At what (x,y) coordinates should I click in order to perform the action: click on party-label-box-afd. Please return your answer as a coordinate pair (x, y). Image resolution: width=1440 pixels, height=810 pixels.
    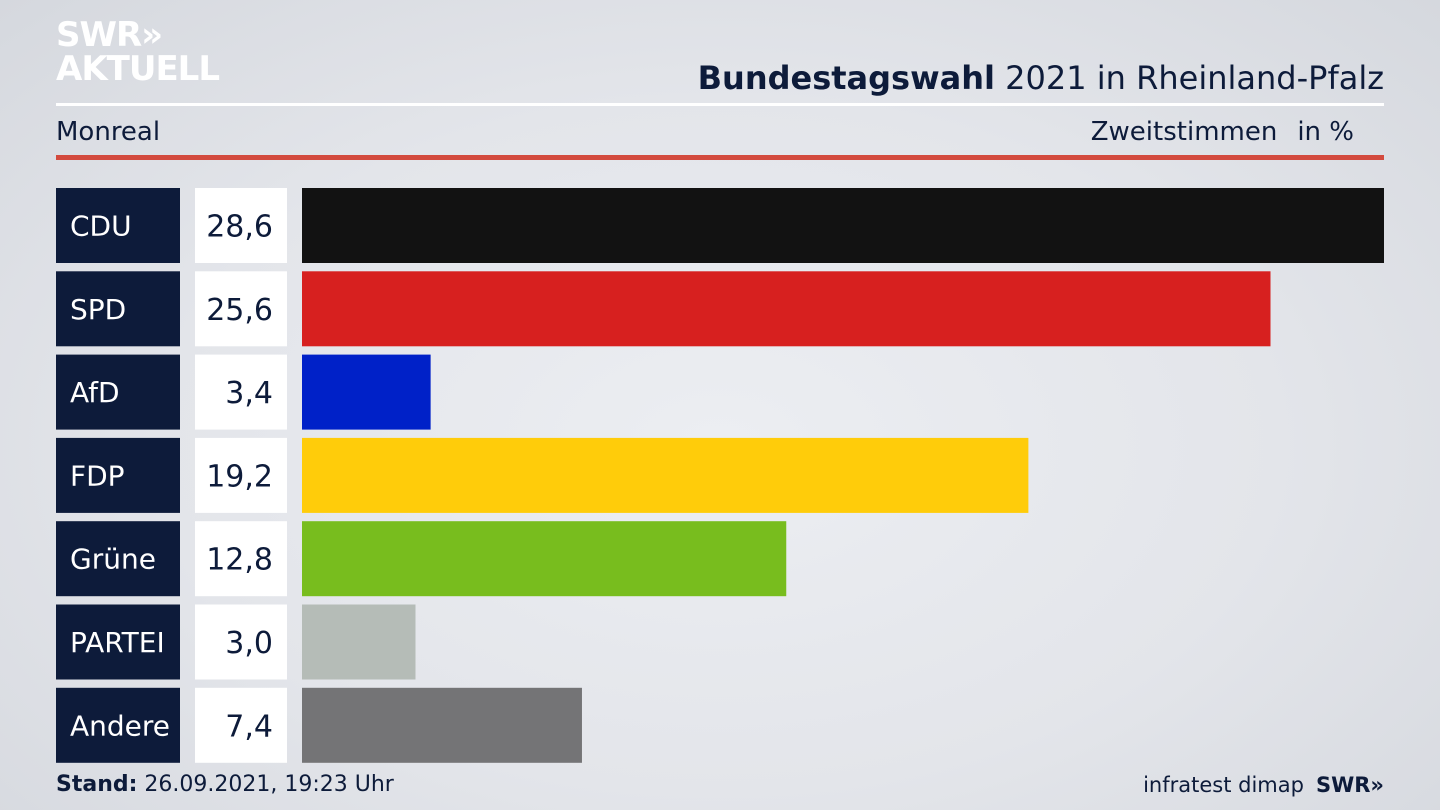
    Looking at the image, I should click on (118, 392).